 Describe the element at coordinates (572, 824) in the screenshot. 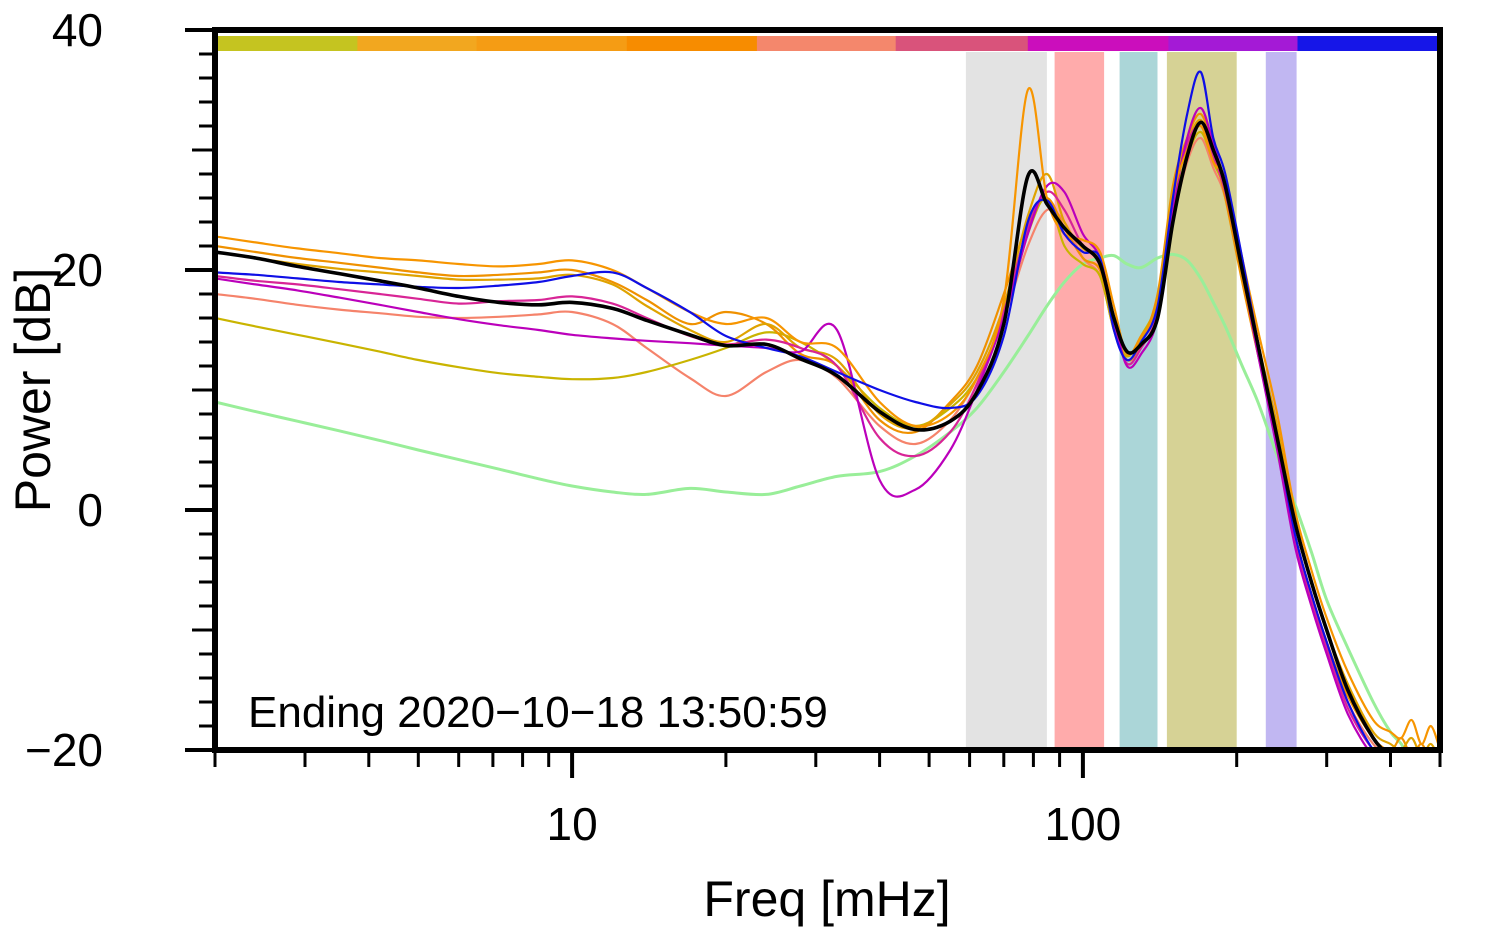

I see `x-tick-label: 10` at that location.